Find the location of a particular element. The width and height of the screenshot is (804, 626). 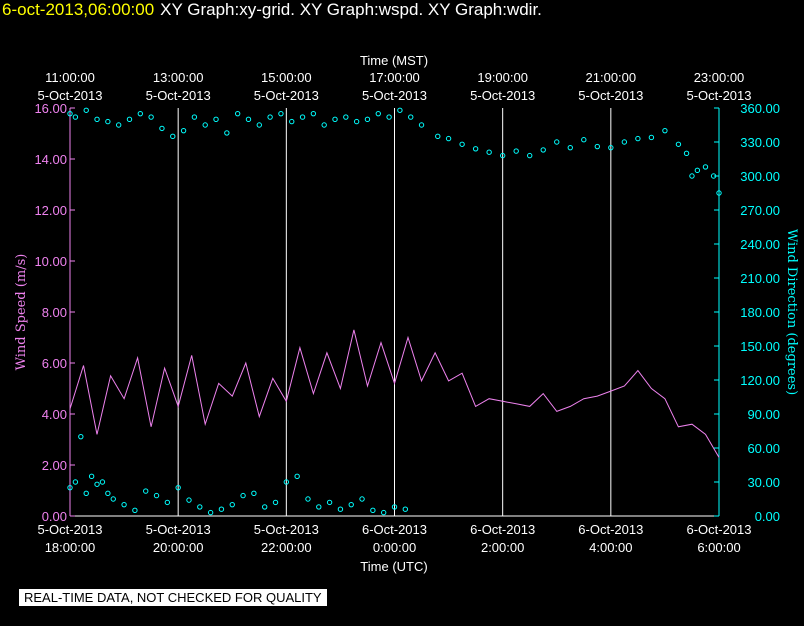

right-tick-label: 30.00 is located at coordinates (763, 482).